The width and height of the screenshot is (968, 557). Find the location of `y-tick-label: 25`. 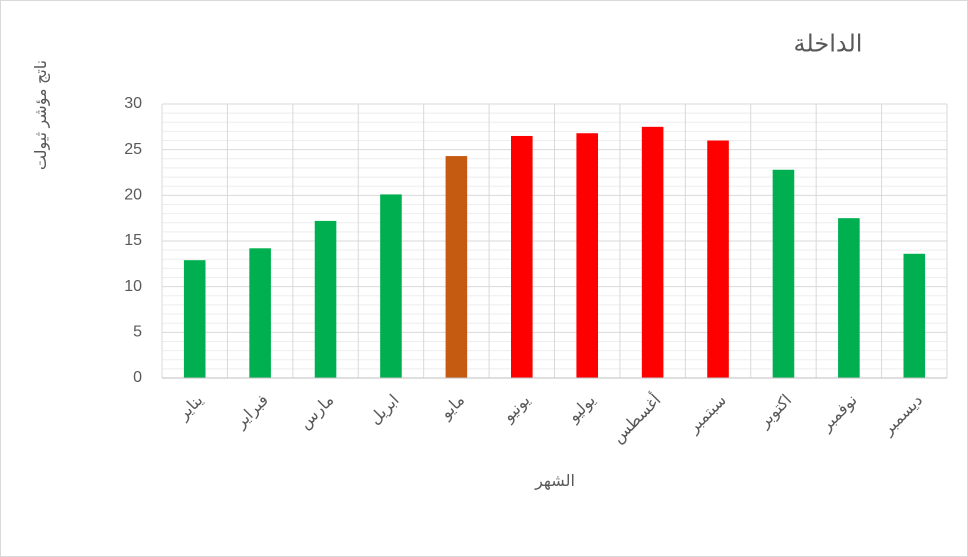

y-tick-label: 25 is located at coordinates (133, 149).